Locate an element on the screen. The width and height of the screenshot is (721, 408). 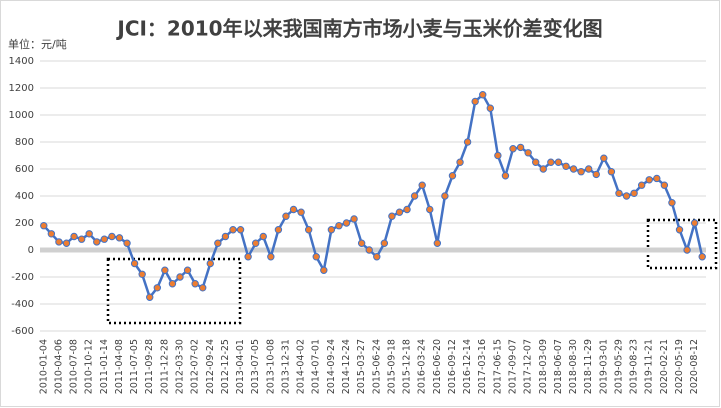
x-tick-label: 2018-06-07 is located at coordinates (558, 366).